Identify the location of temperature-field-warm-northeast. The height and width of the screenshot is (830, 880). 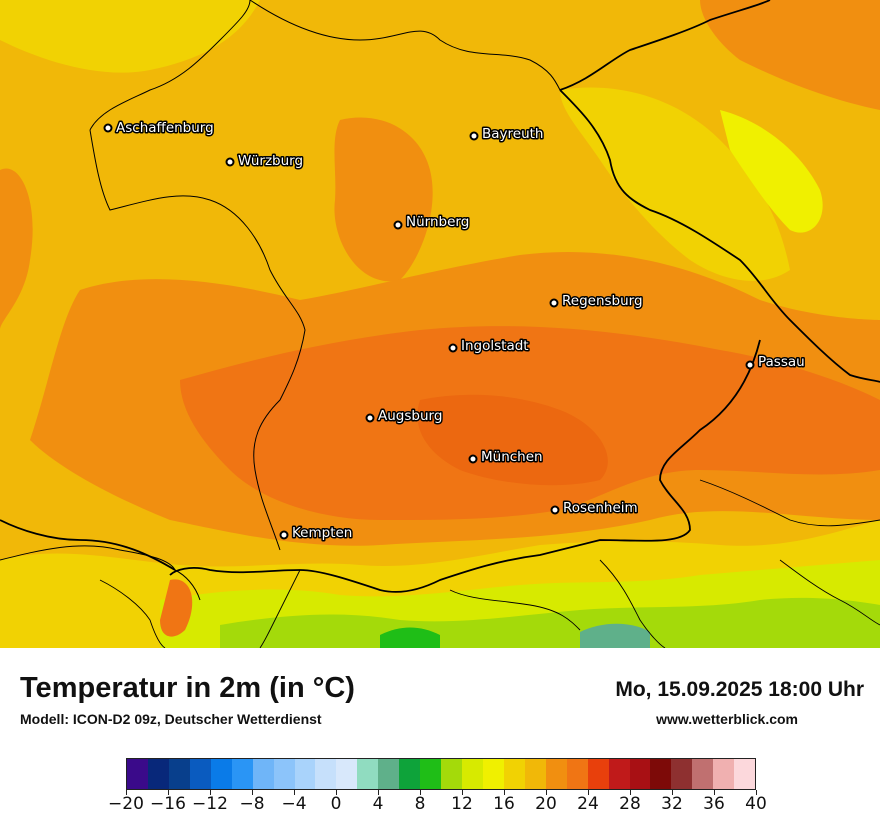
(790, 55).